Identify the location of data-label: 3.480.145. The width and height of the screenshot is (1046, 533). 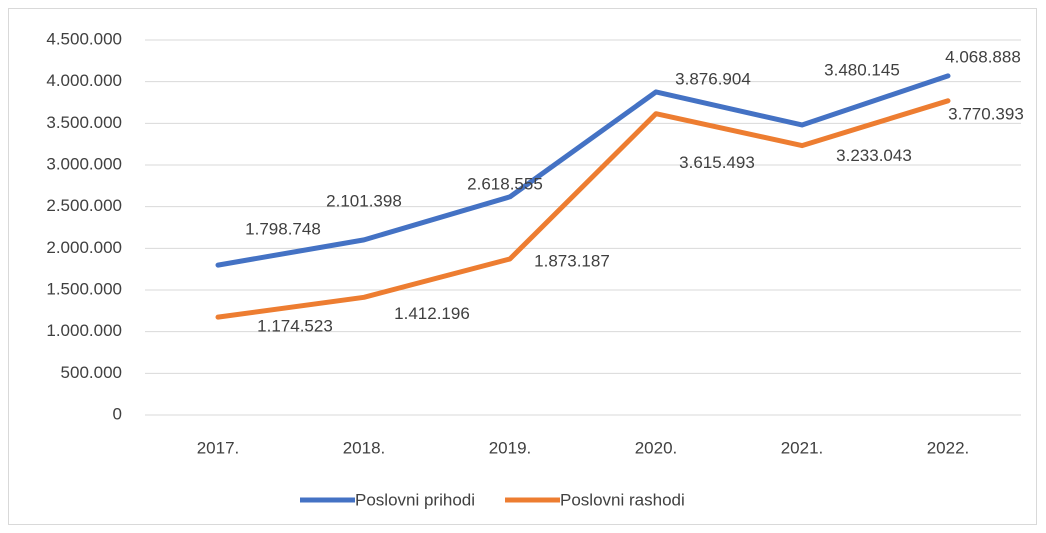
(862, 69).